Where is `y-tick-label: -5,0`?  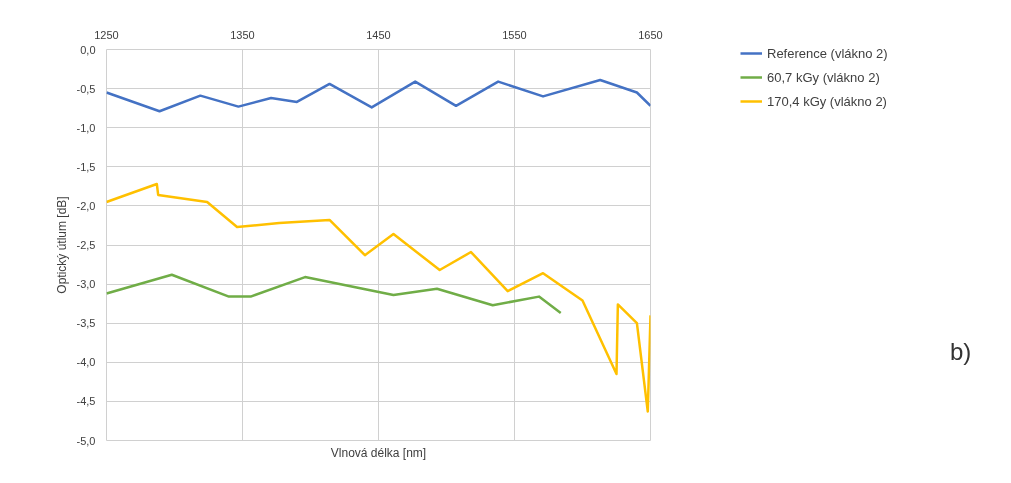
y-tick-label: -5,0 is located at coordinates (86, 440).